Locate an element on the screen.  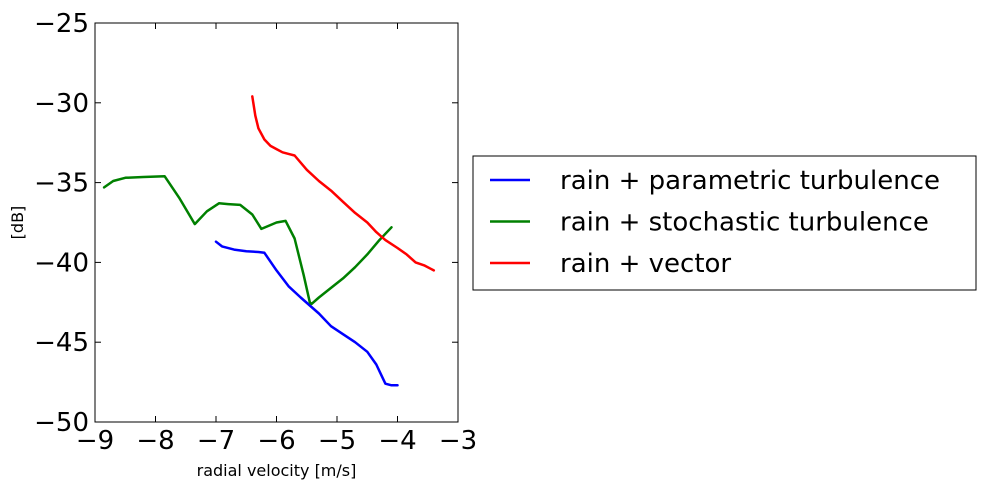
legend-label-3: rain + vector is located at coordinates (645, 264).